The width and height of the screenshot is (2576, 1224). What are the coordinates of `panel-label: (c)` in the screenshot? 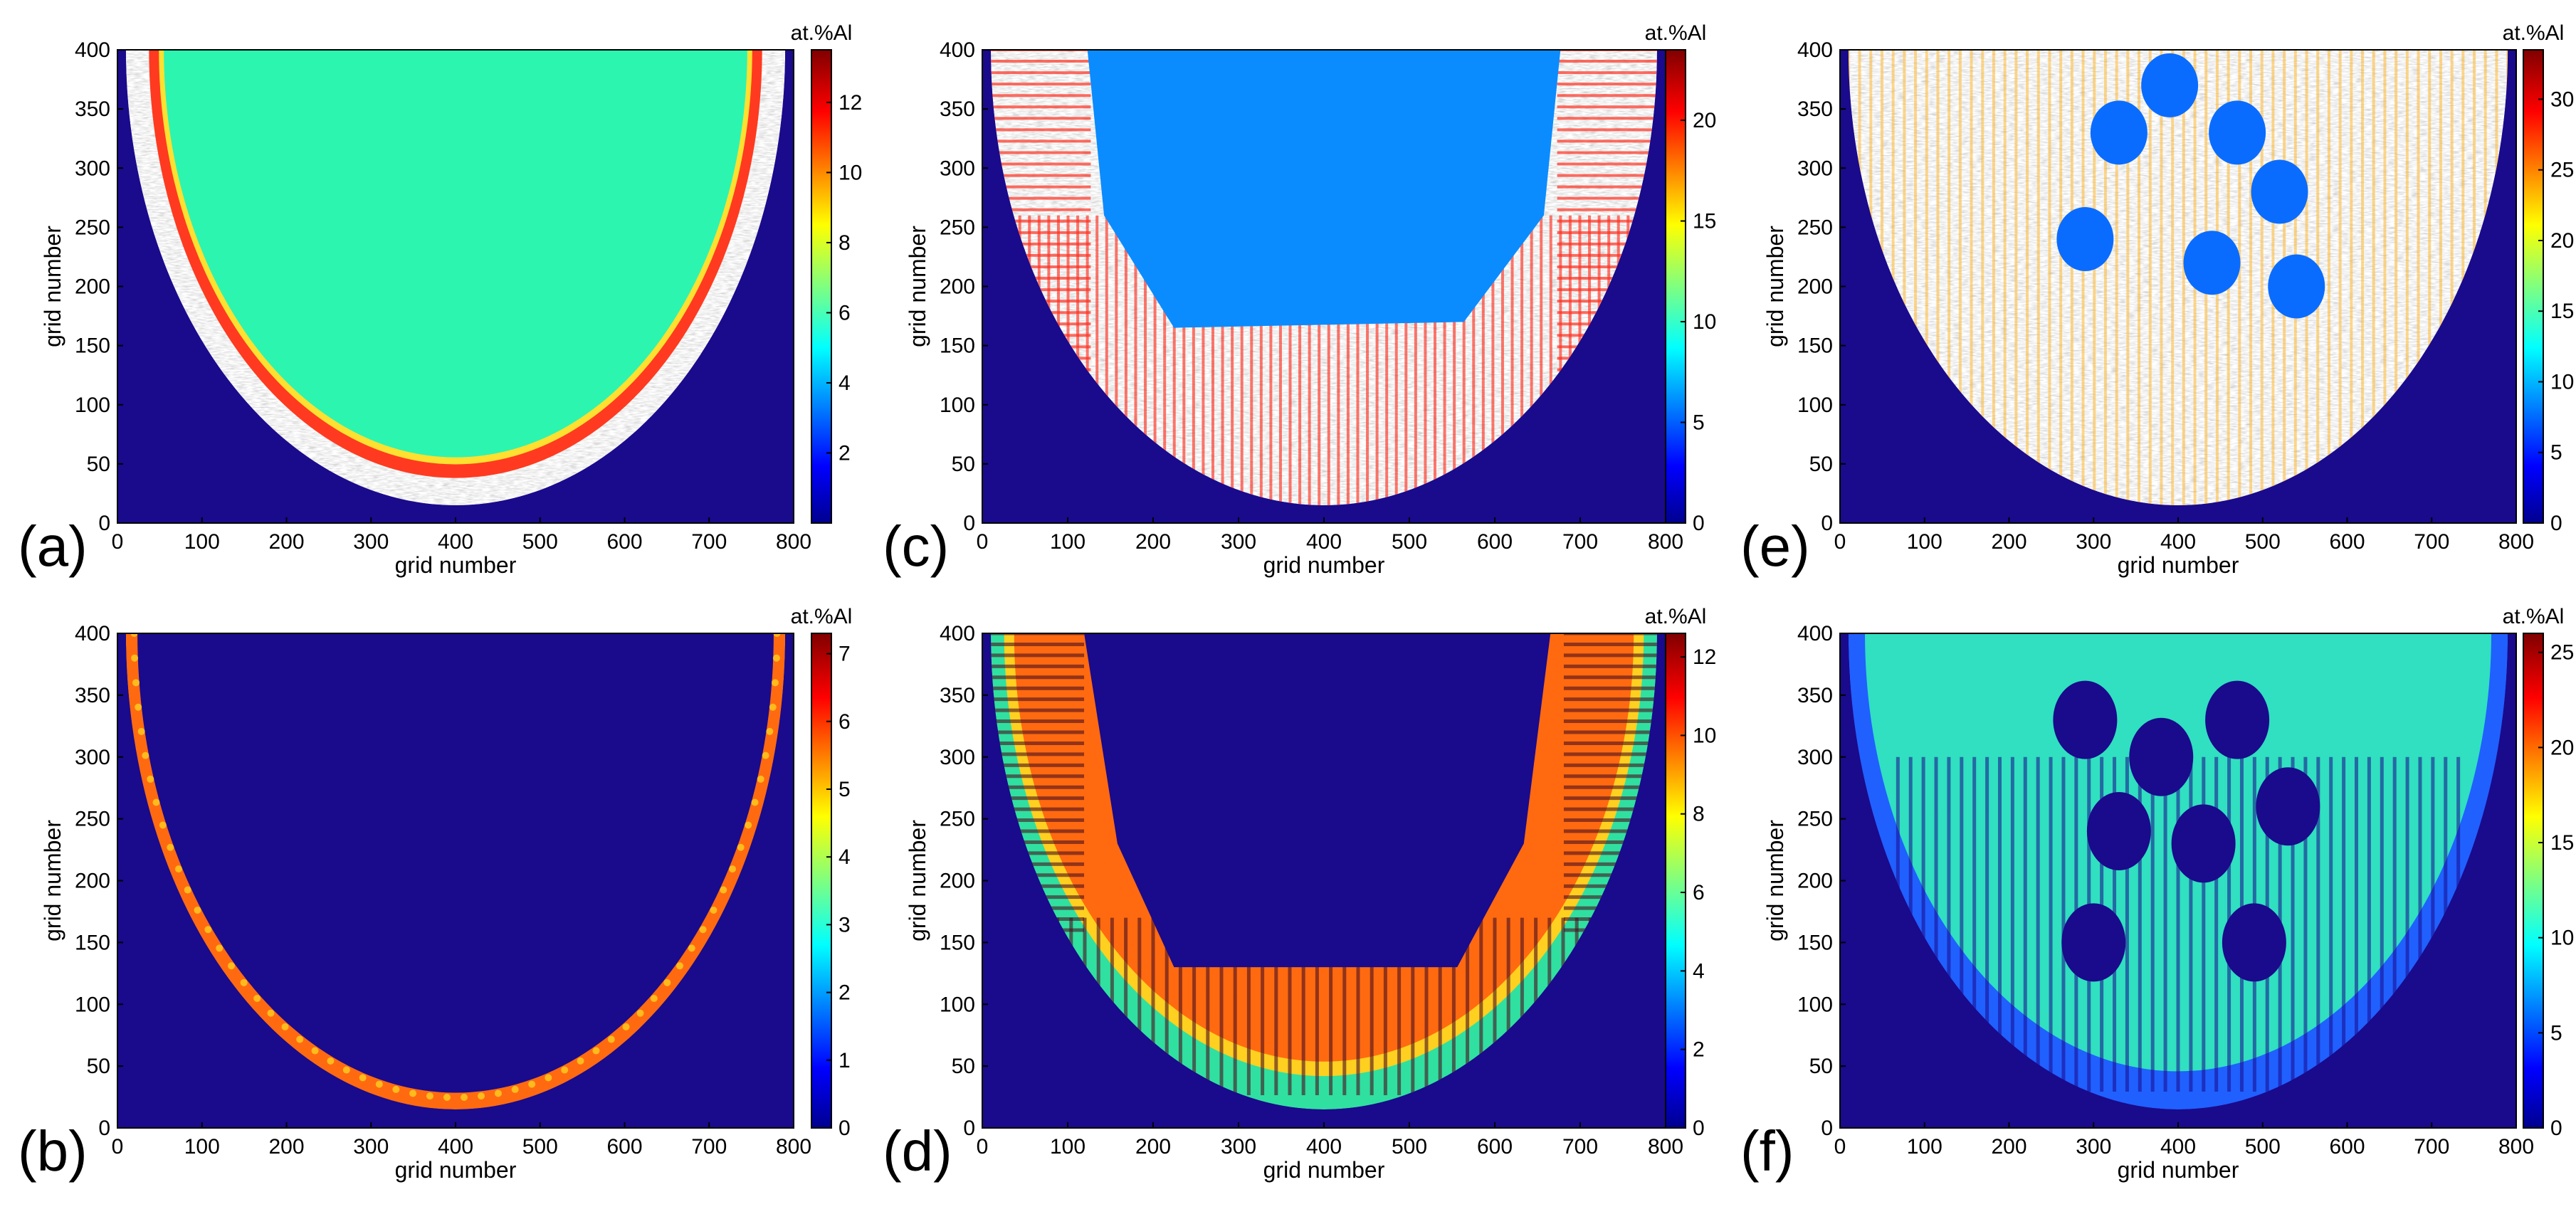 It's located at (916, 546).